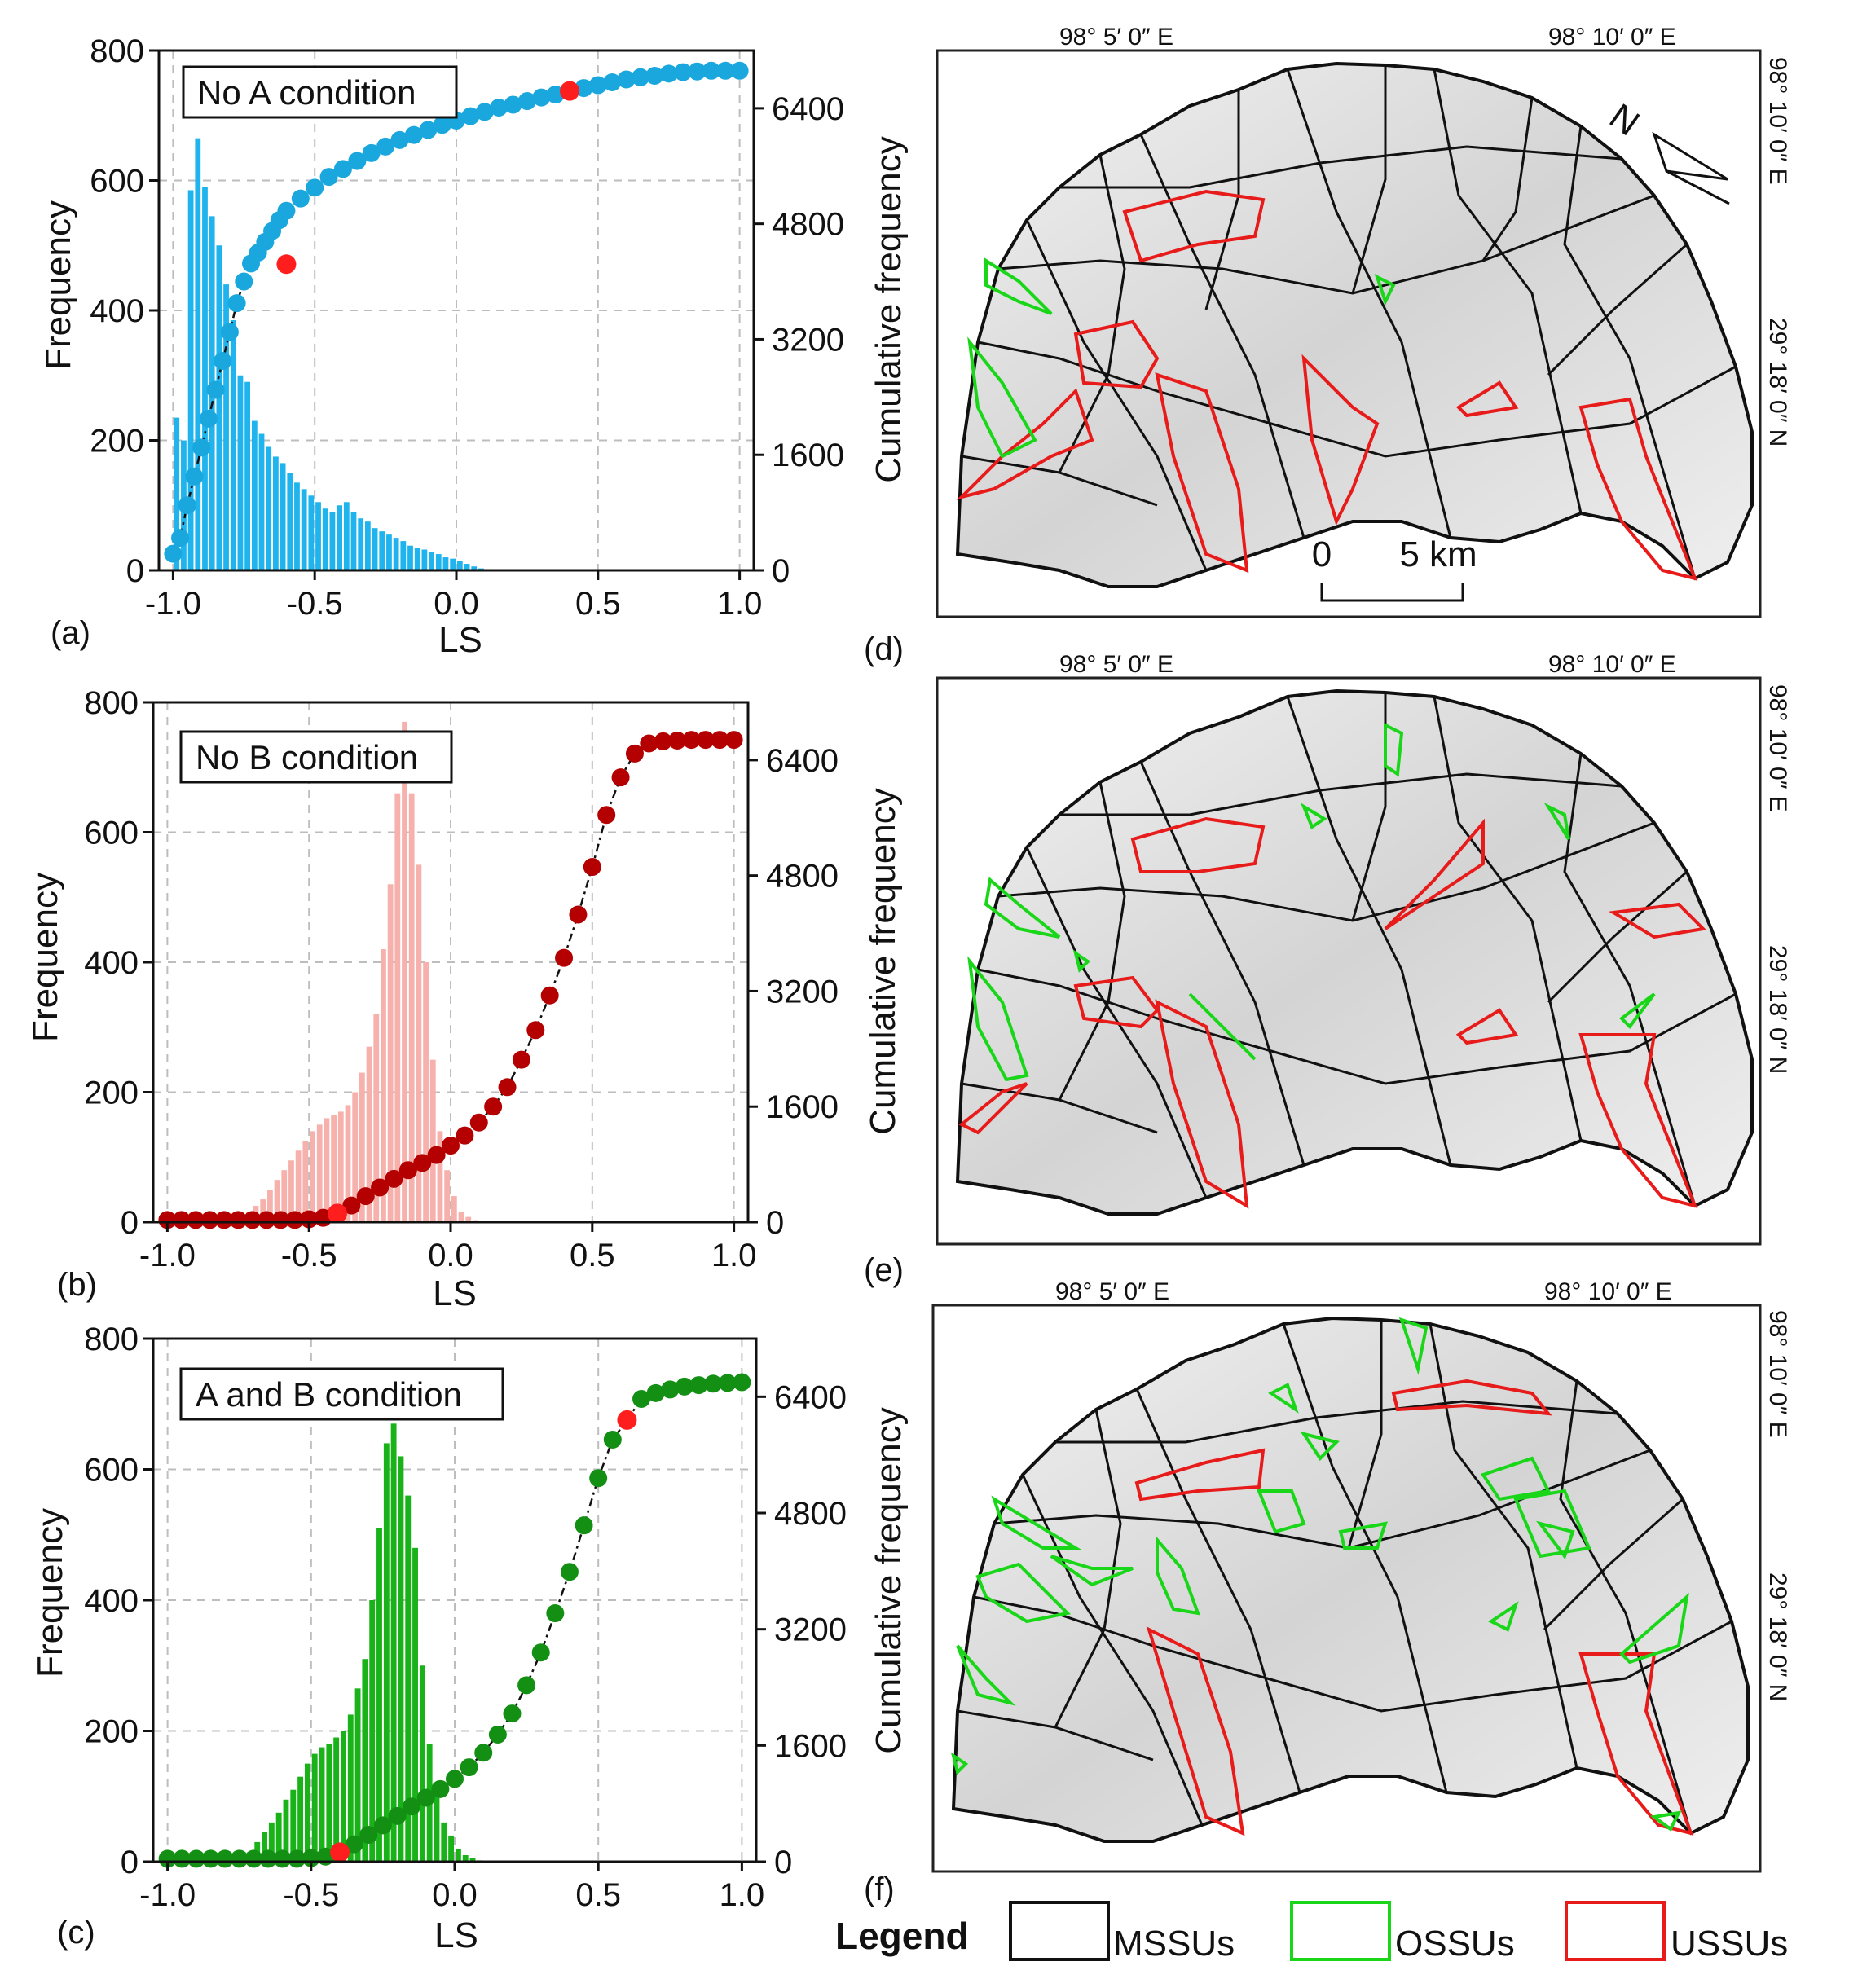 The image size is (1849, 1988). Describe the element at coordinates (1116, 37) in the screenshot. I see `map-d-coord-top-left: 98° 5′ 0″ E` at that location.